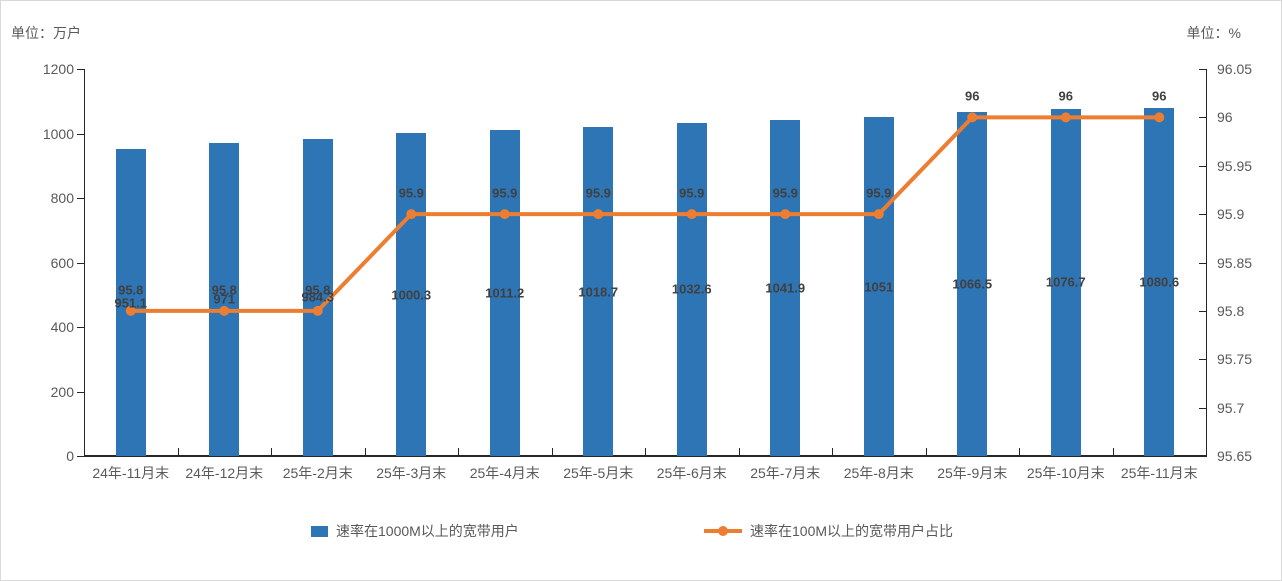 The width and height of the screenshot is (1282, 581). What do you see at coordinates (224, 473) in the screenshot?
I see `x-axis-category-label: 24年-12月末` at bounding box center [224, 473].